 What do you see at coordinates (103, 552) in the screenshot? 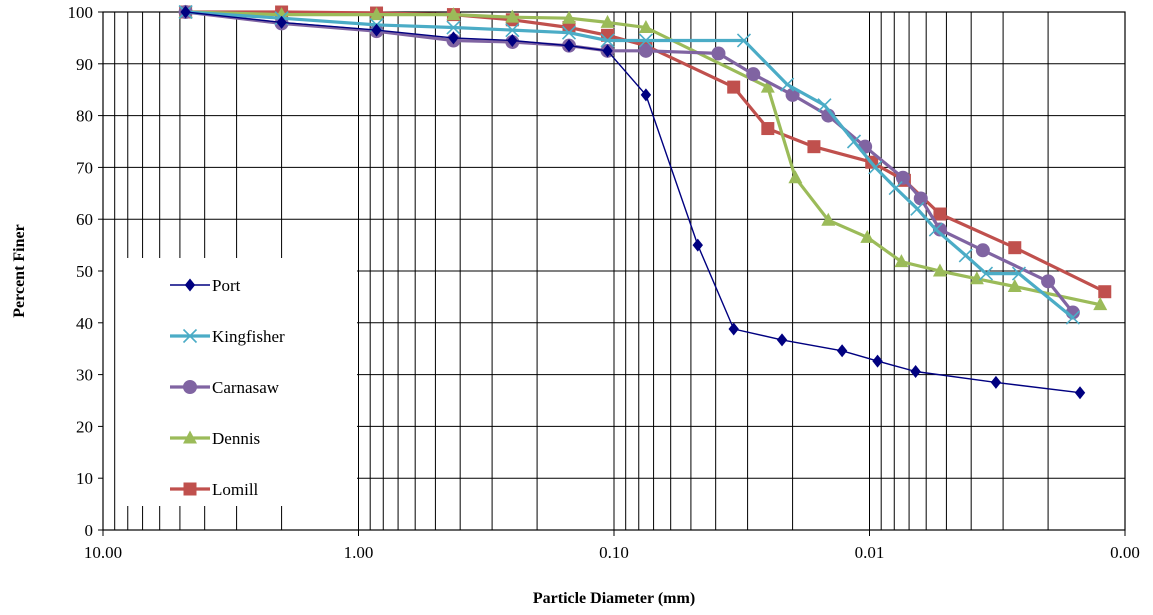
I see `x-tick-label: 10.00` at bounding box center [103, 552].